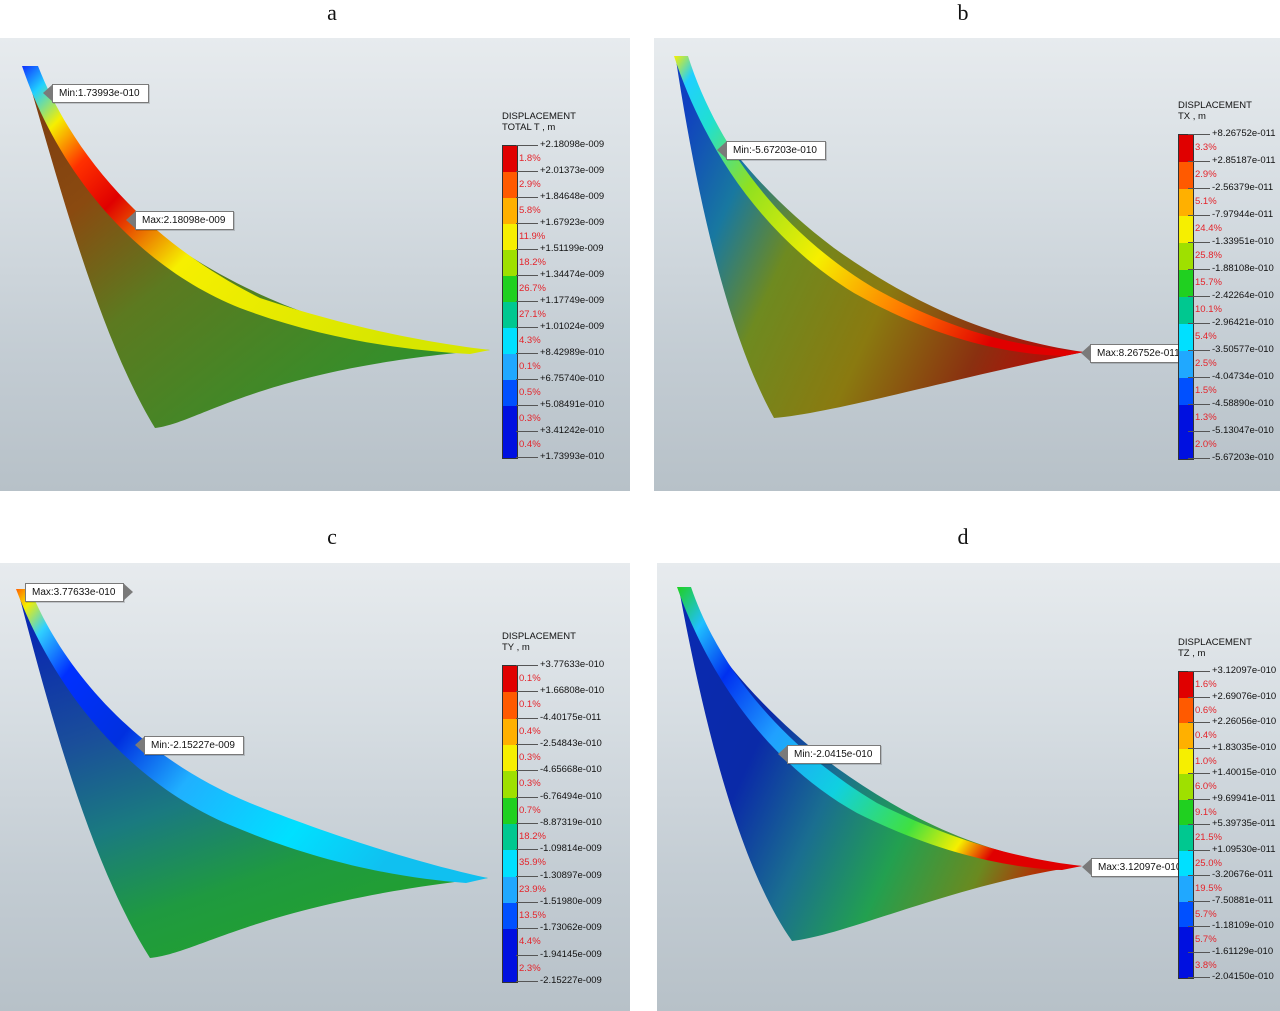 This screenshot has height=1011, width=1280. I want to click on legend-percent: 25.8%, so click(1208, 255).